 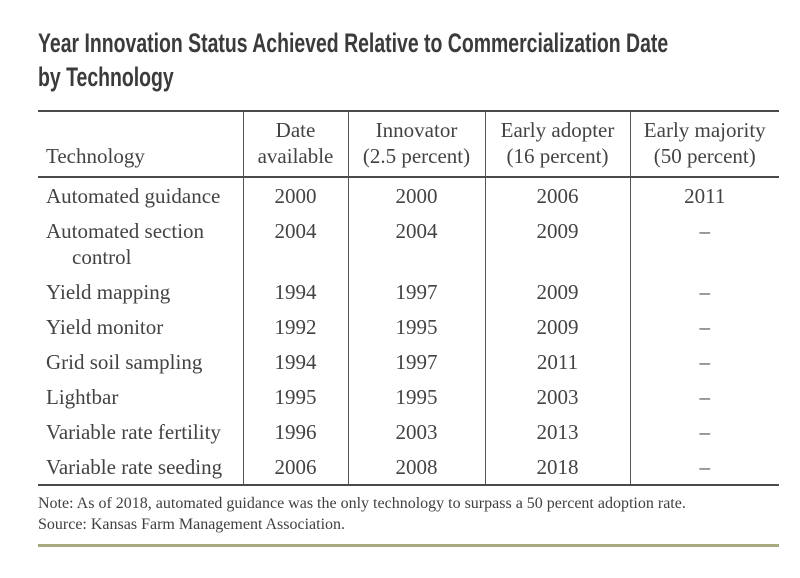 I want to click on column-header-date-available: Date available, so click(x=295, y=144).